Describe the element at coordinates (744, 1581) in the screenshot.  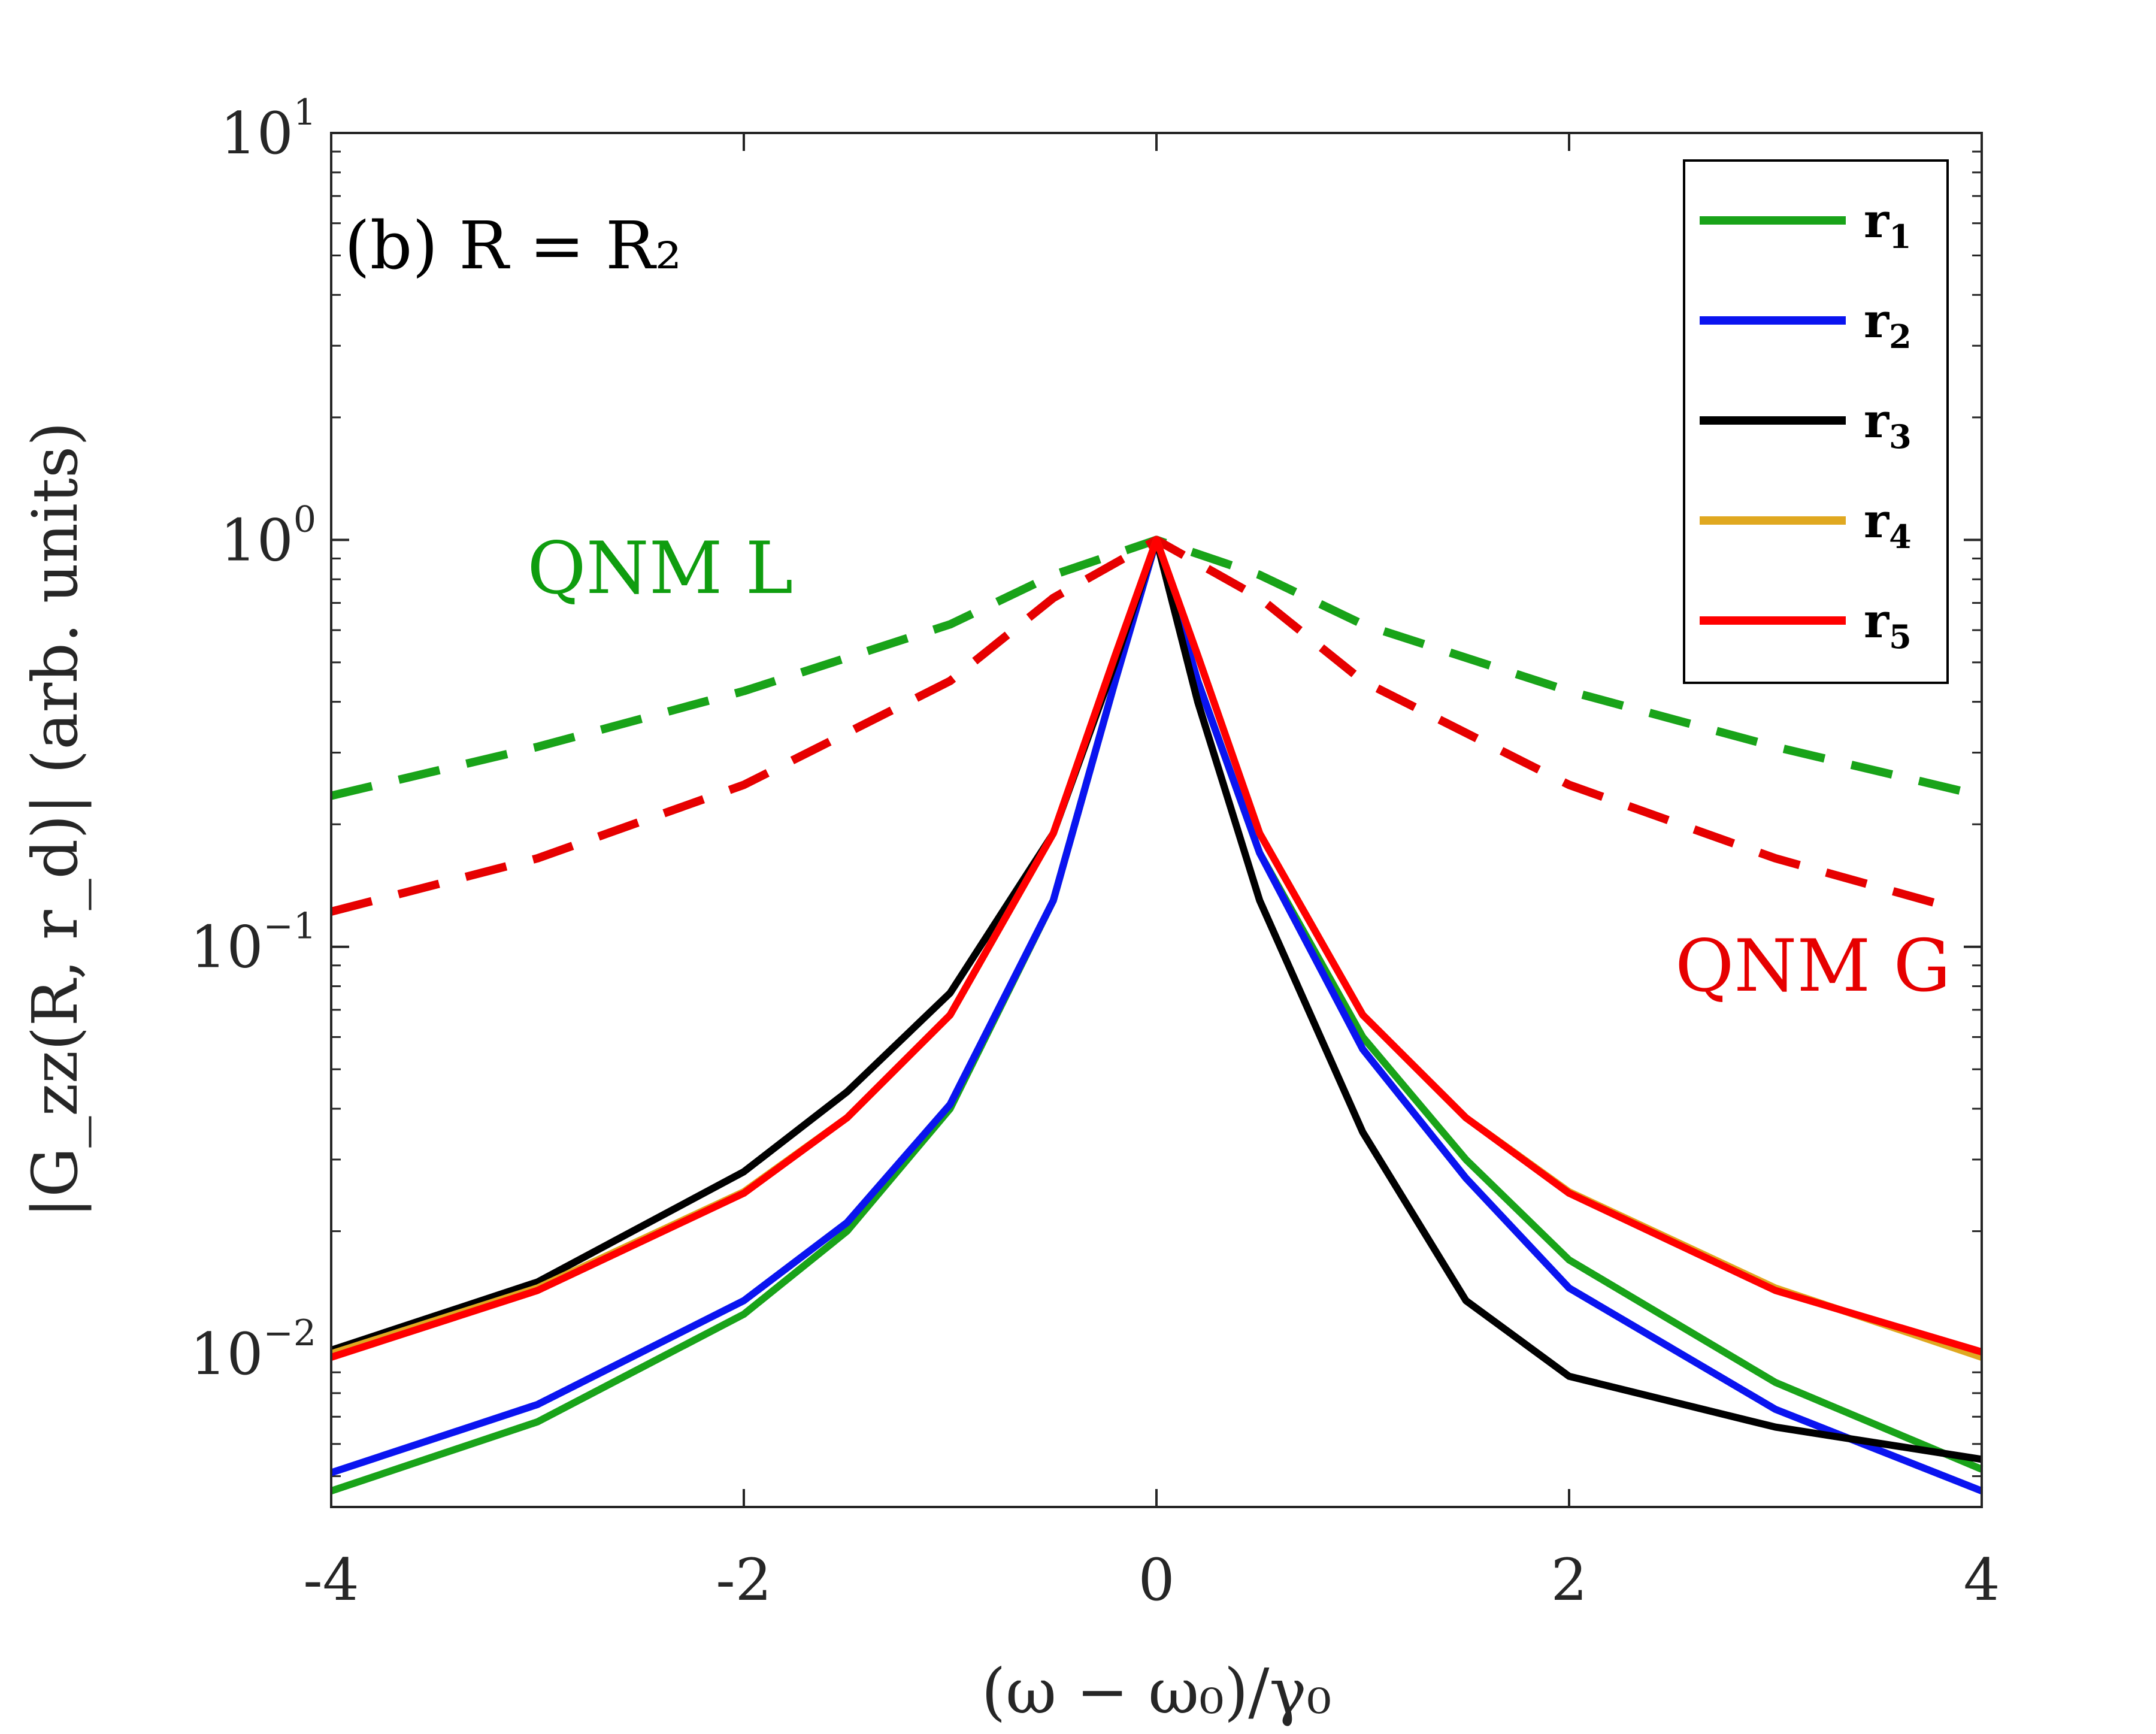
I see `x-tick-label: -2` at that location.